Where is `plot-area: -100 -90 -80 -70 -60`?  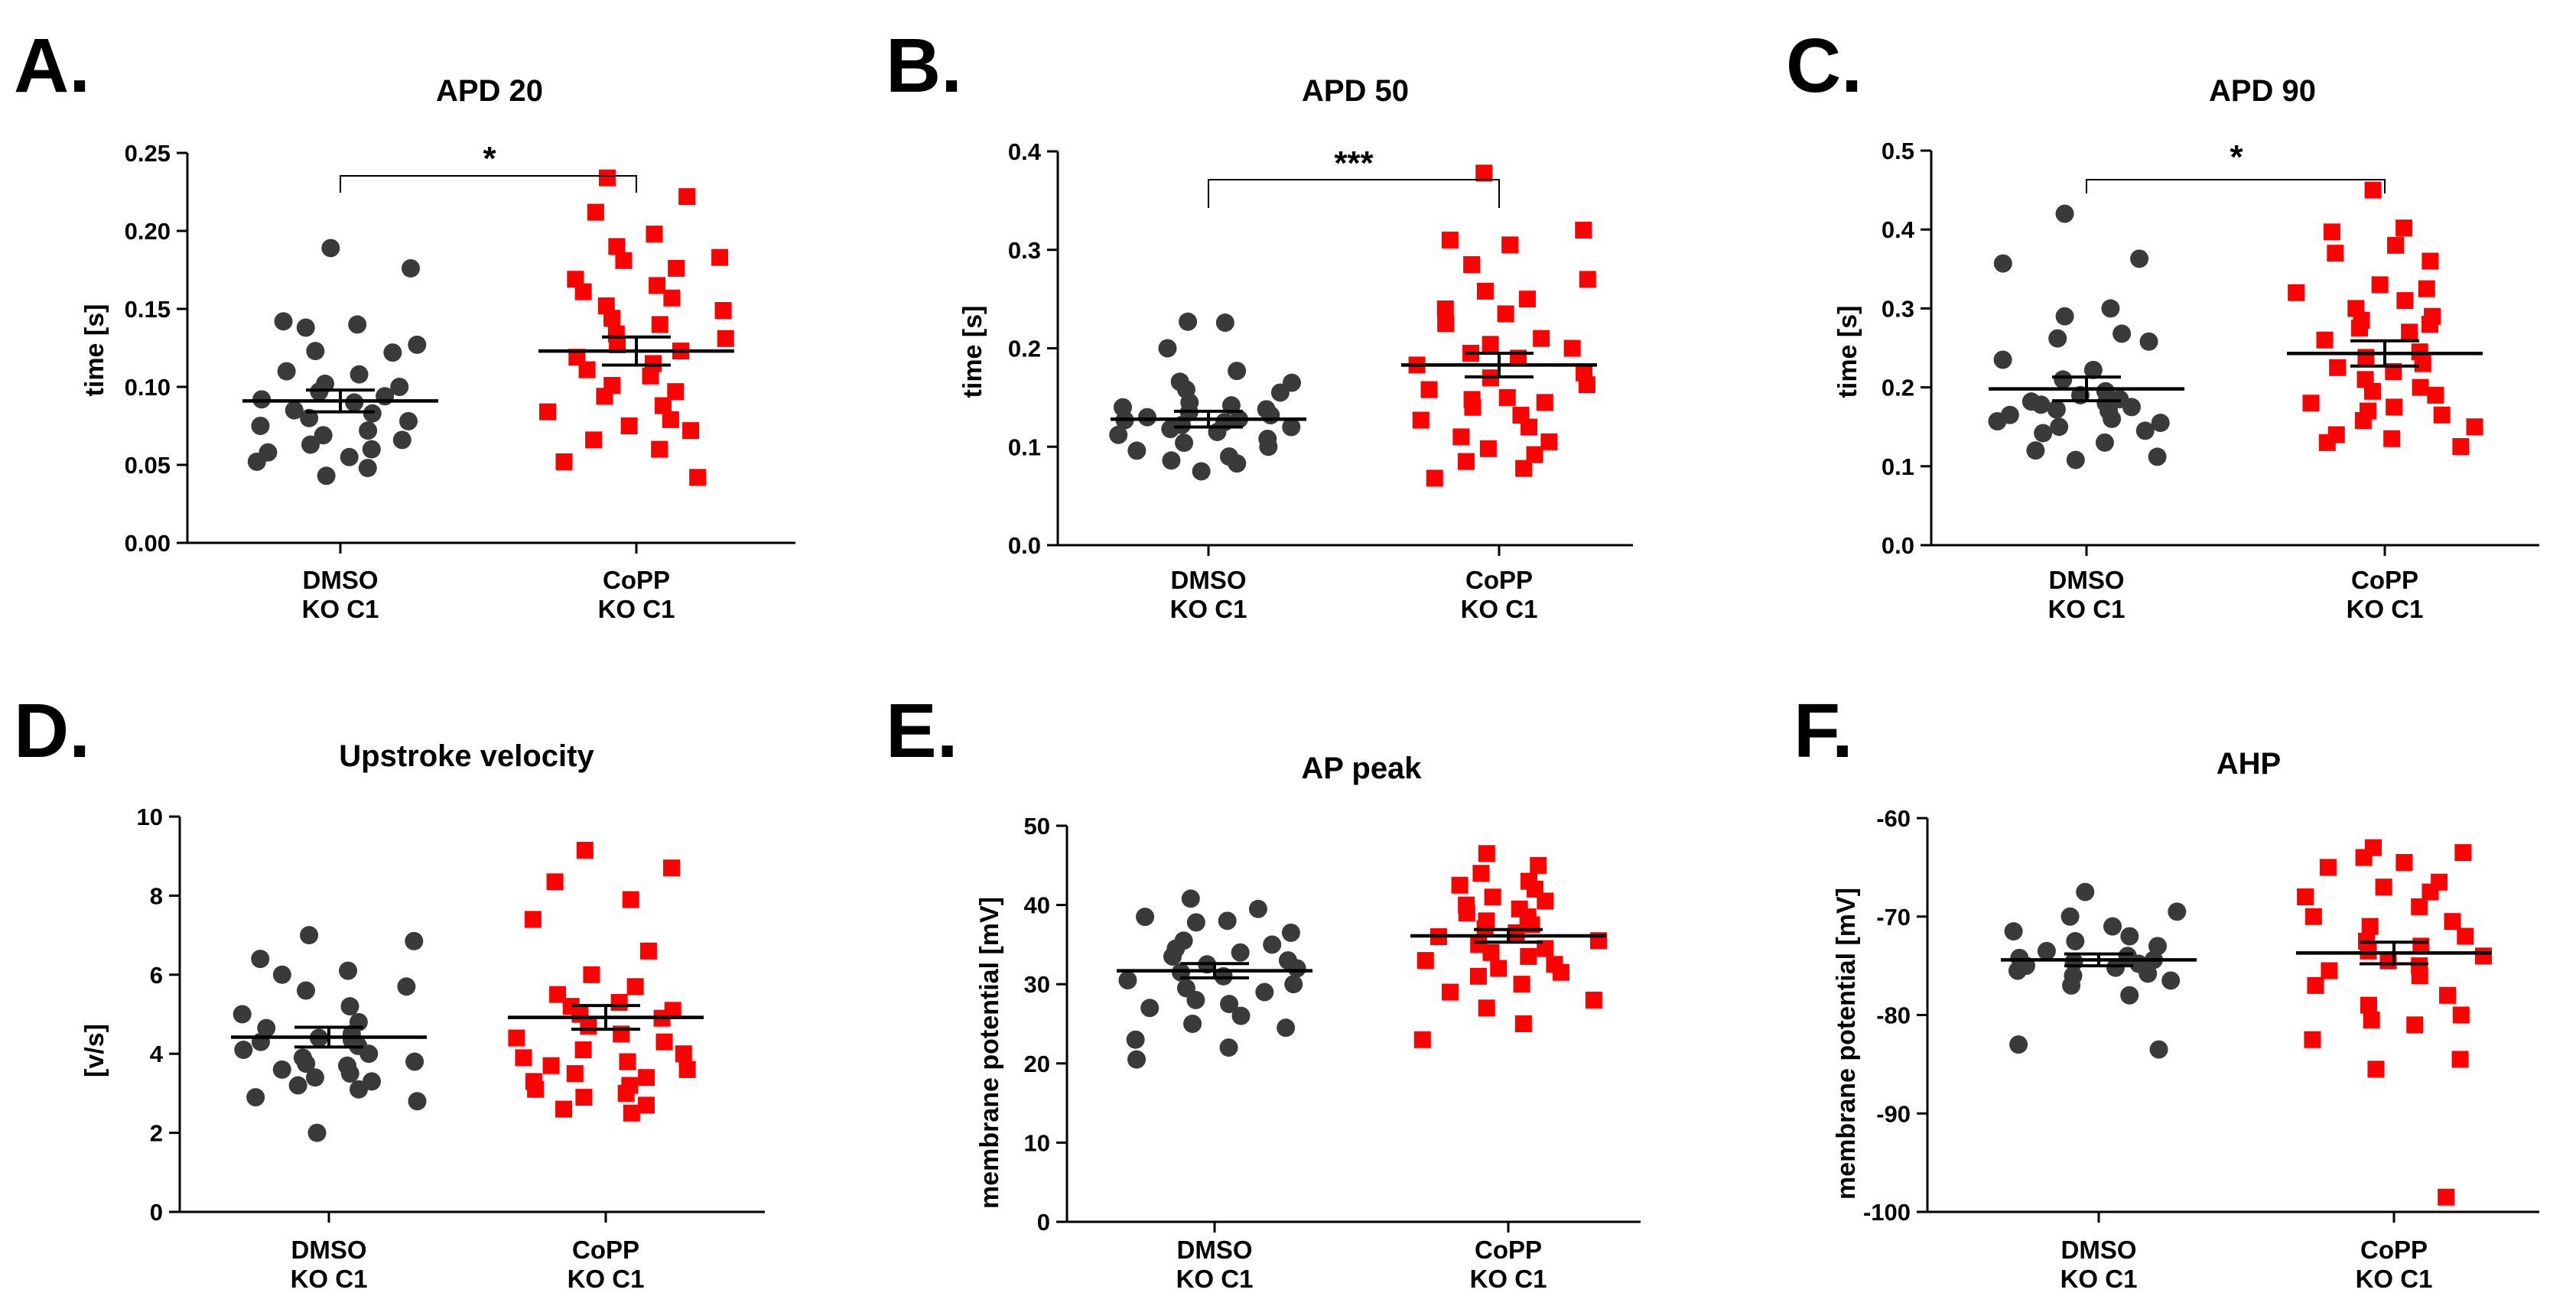 plot-area: -100 -90 -80 -70 -60 is located at coordinates (2201, 1015).